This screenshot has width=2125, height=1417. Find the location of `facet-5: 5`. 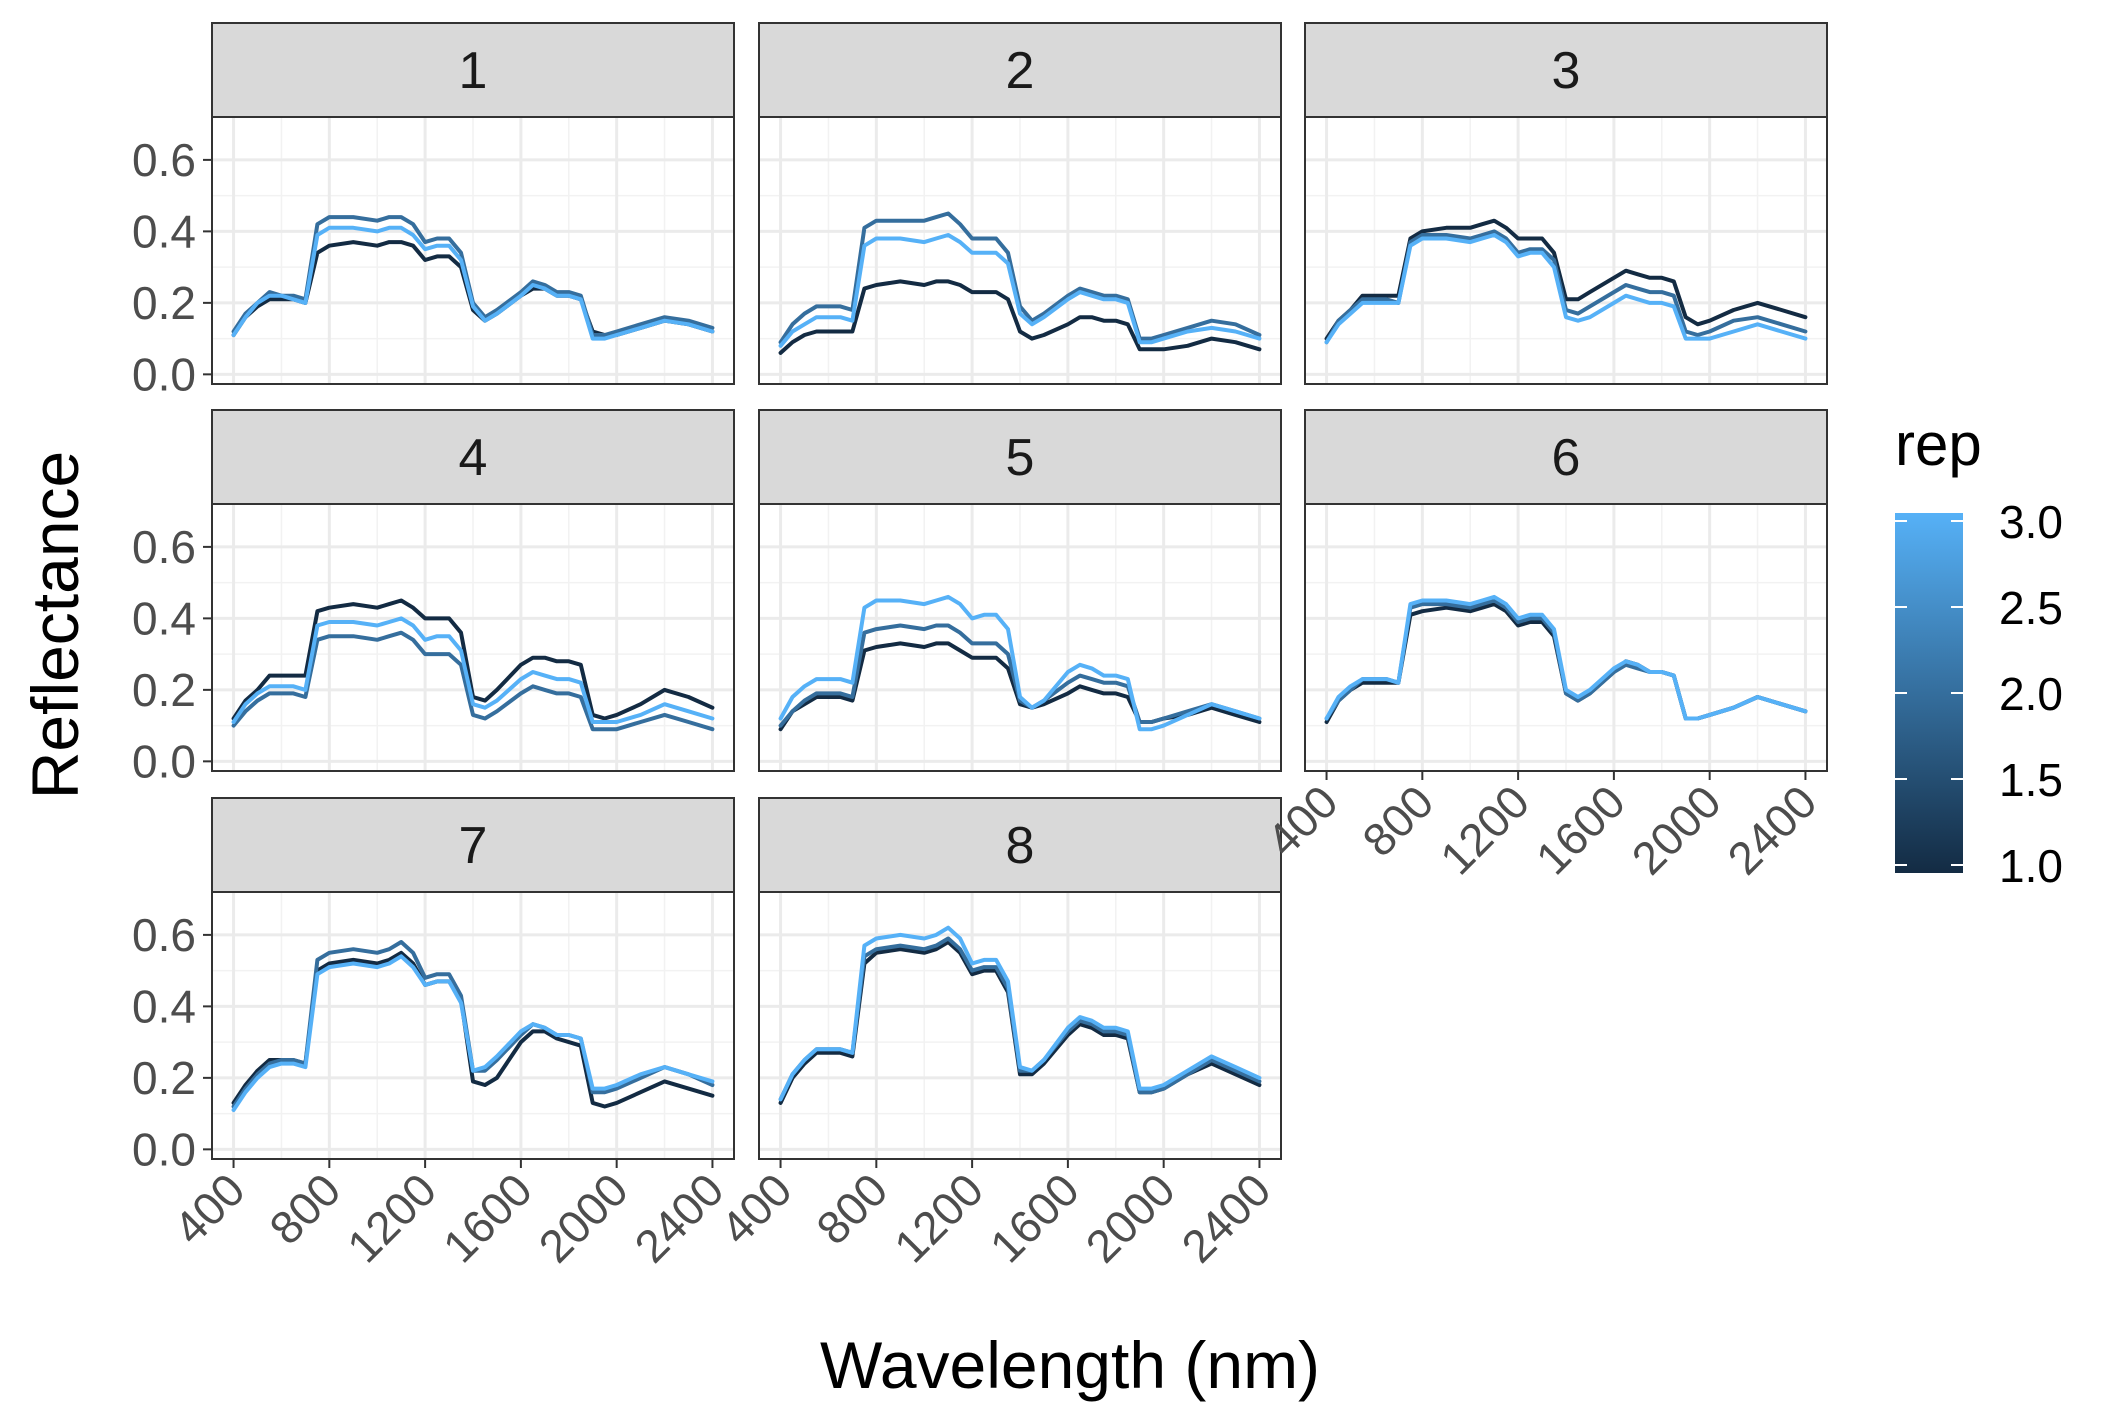

facet-5: 5 is located at coordinates (1020, 590).